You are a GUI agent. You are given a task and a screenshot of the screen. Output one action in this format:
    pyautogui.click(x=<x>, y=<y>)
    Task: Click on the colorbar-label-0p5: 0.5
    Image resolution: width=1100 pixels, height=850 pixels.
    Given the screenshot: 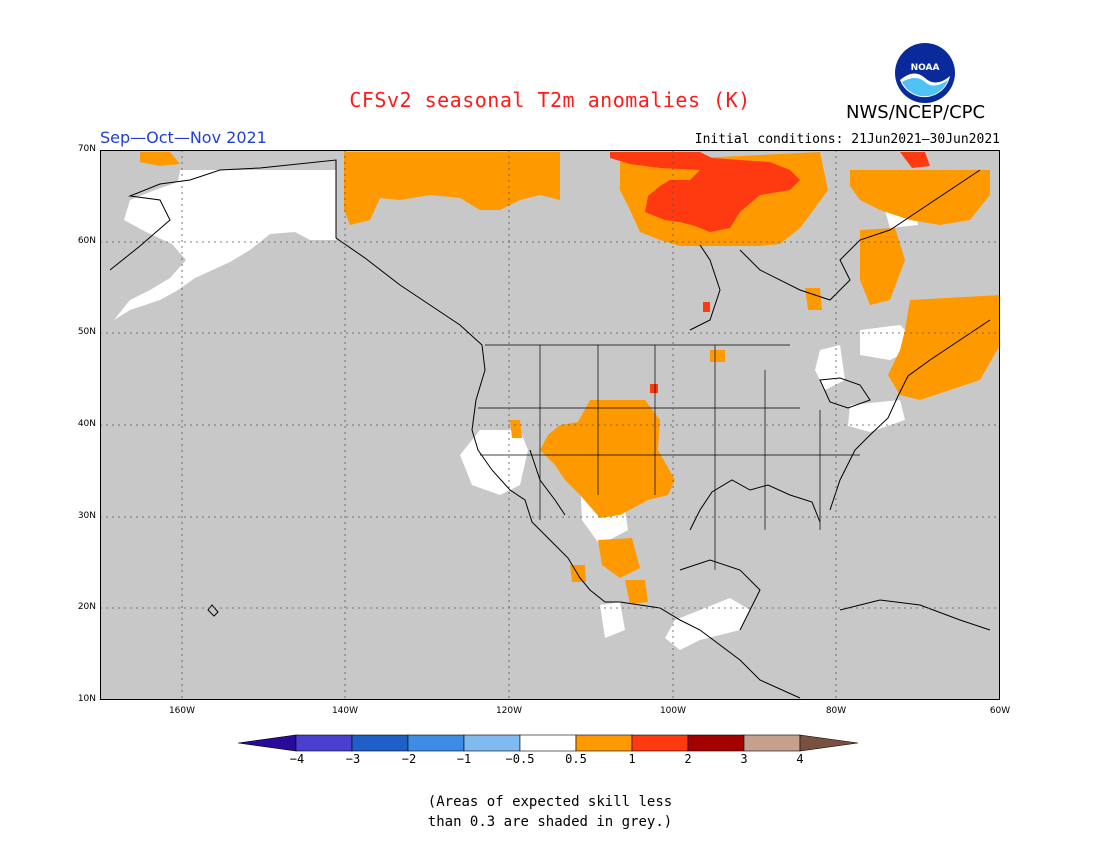 What is the action you would take?
    pyautogui.click(x=576, y=759)
    